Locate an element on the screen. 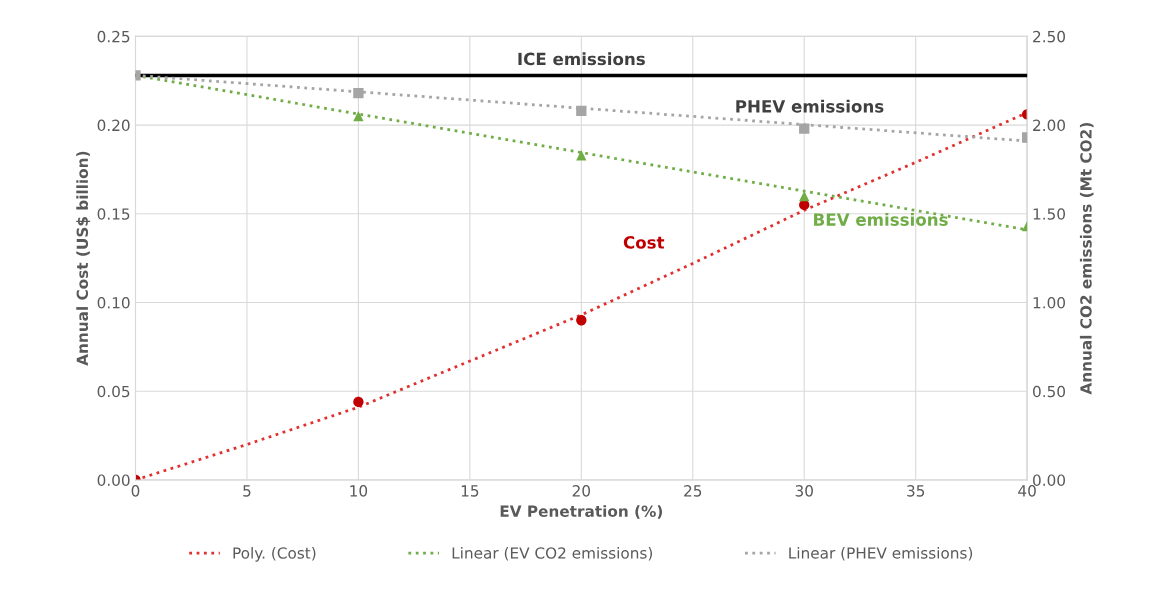 The height and width of the screenshot is (606, 1158). x-tick-label: 20 is located at coordinates (581, 491).